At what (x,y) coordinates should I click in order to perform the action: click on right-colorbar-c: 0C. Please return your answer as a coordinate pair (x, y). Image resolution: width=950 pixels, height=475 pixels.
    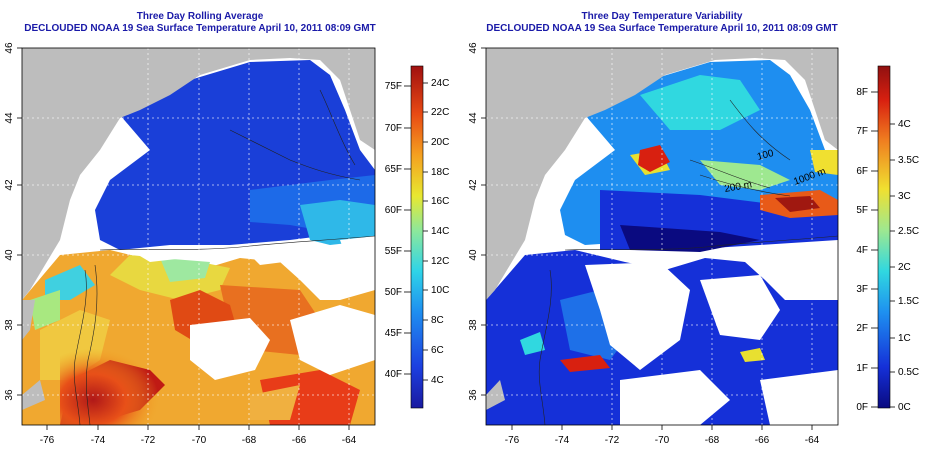
    Looking at the image, I should click on (904, 407).